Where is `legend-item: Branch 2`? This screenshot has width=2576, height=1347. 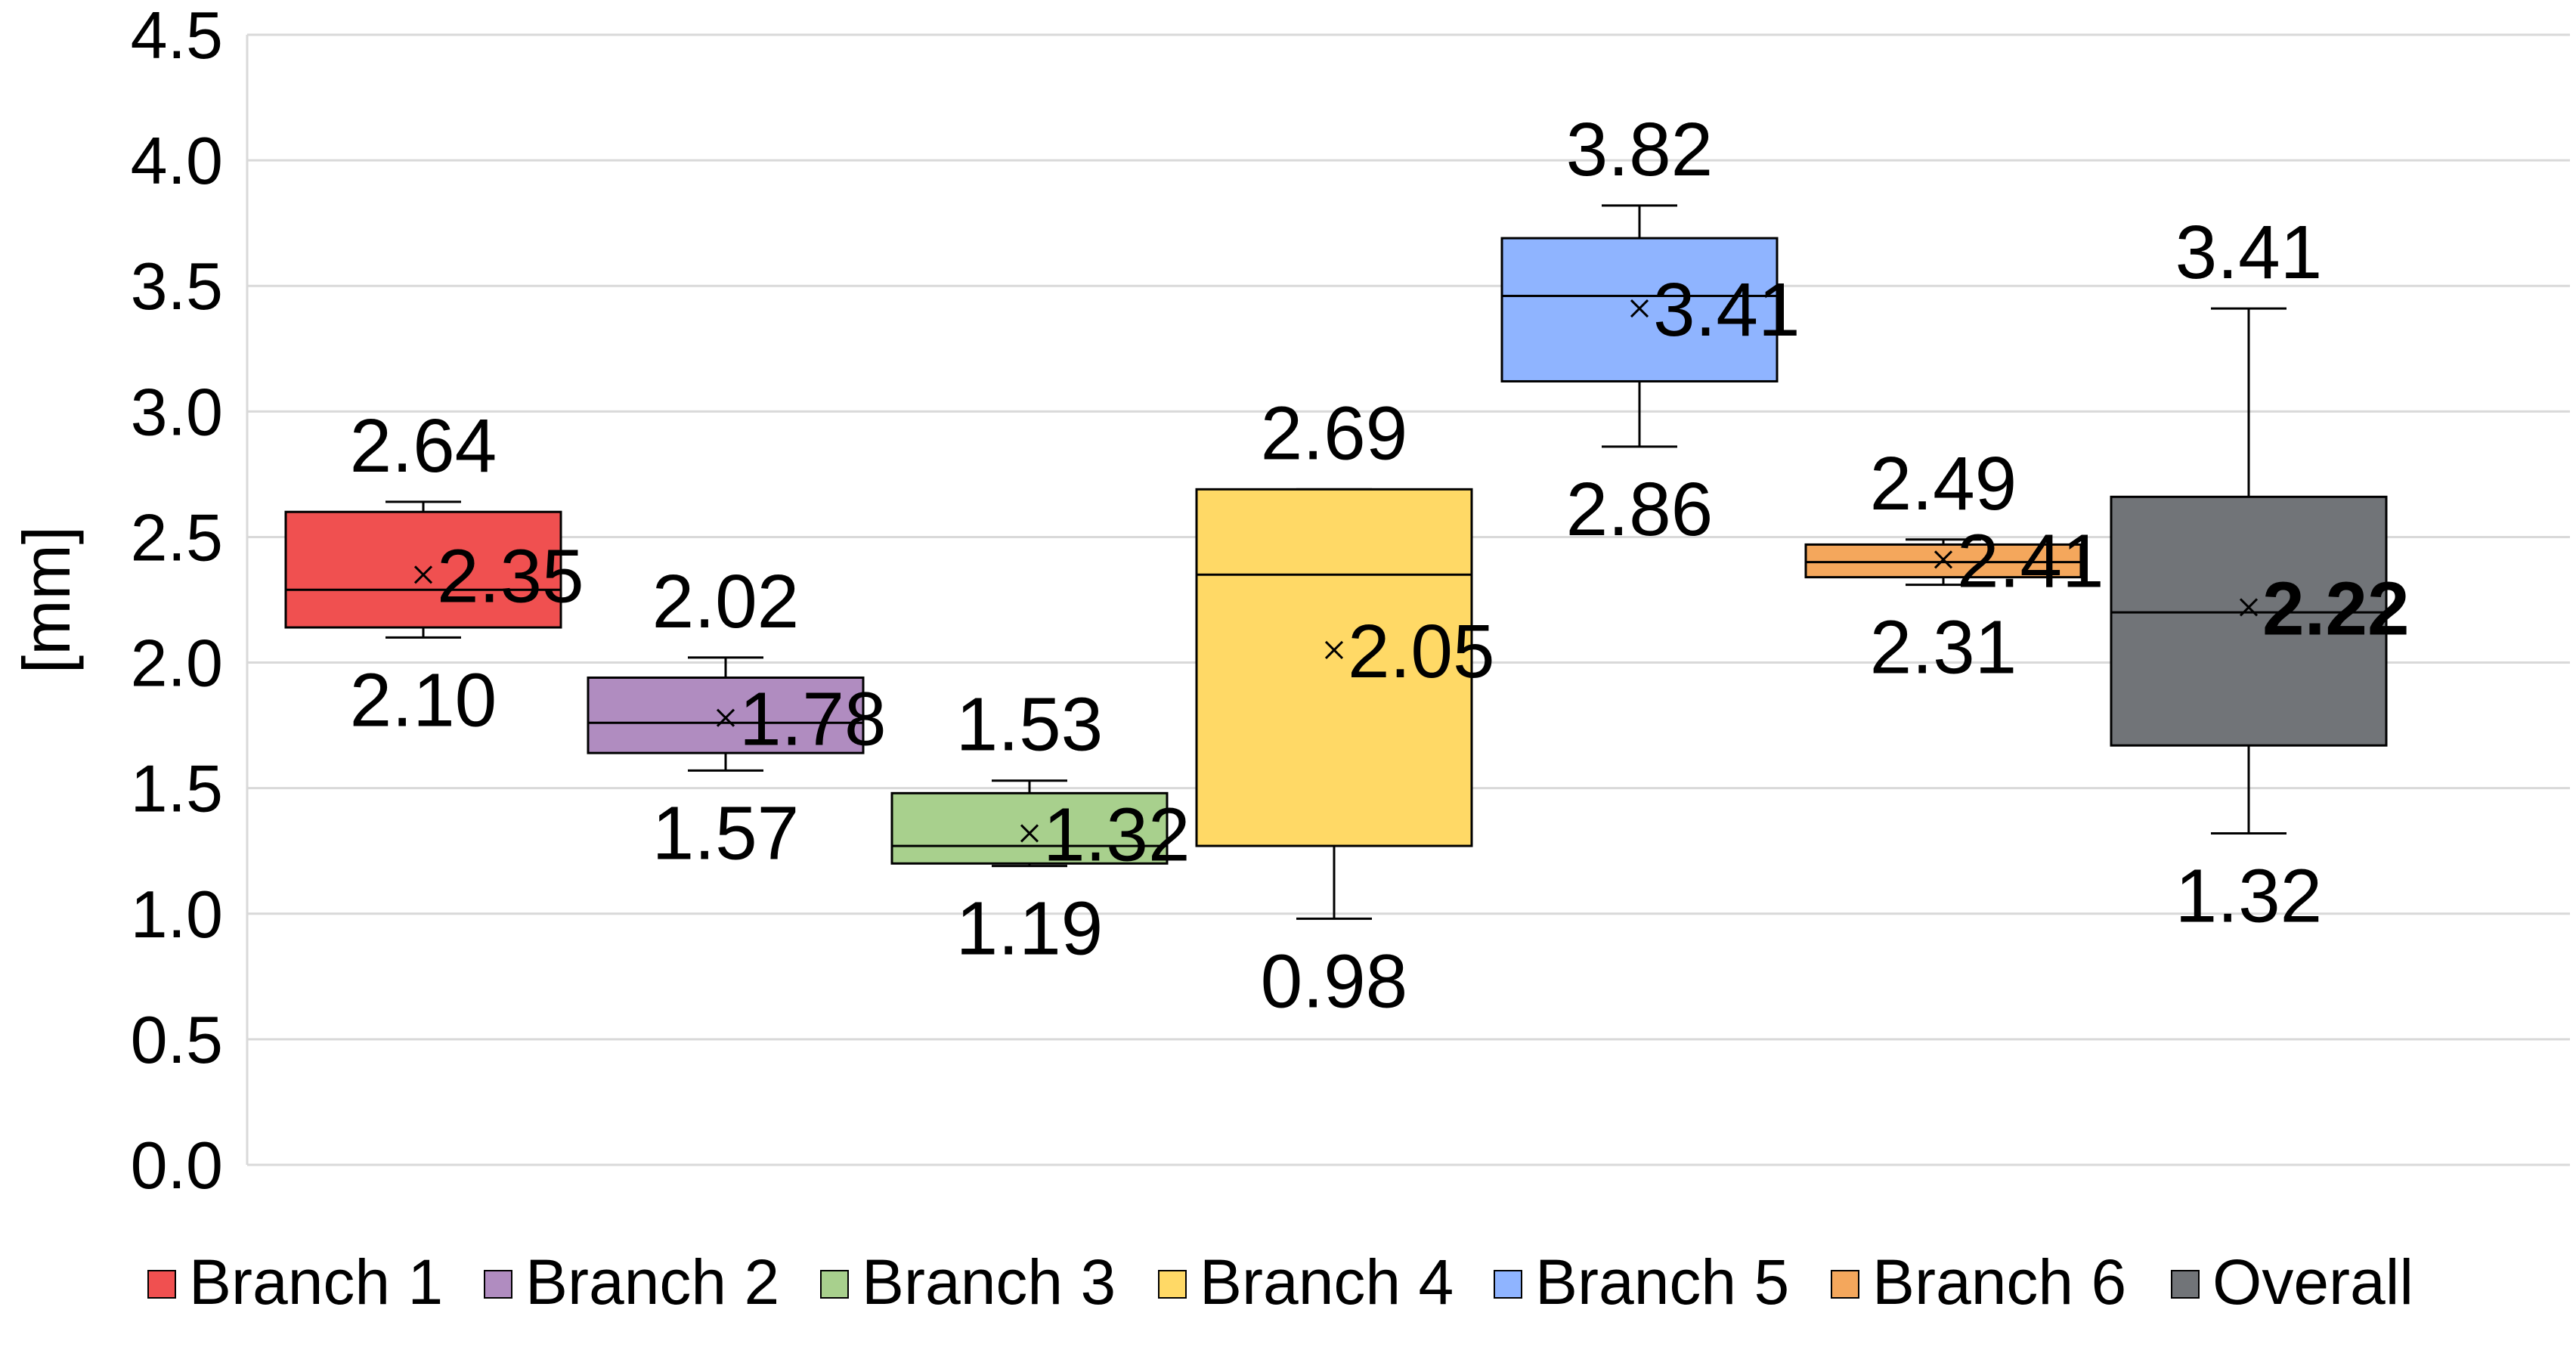 legend-item: Branch 2 is located at coordinates (631, 1282).